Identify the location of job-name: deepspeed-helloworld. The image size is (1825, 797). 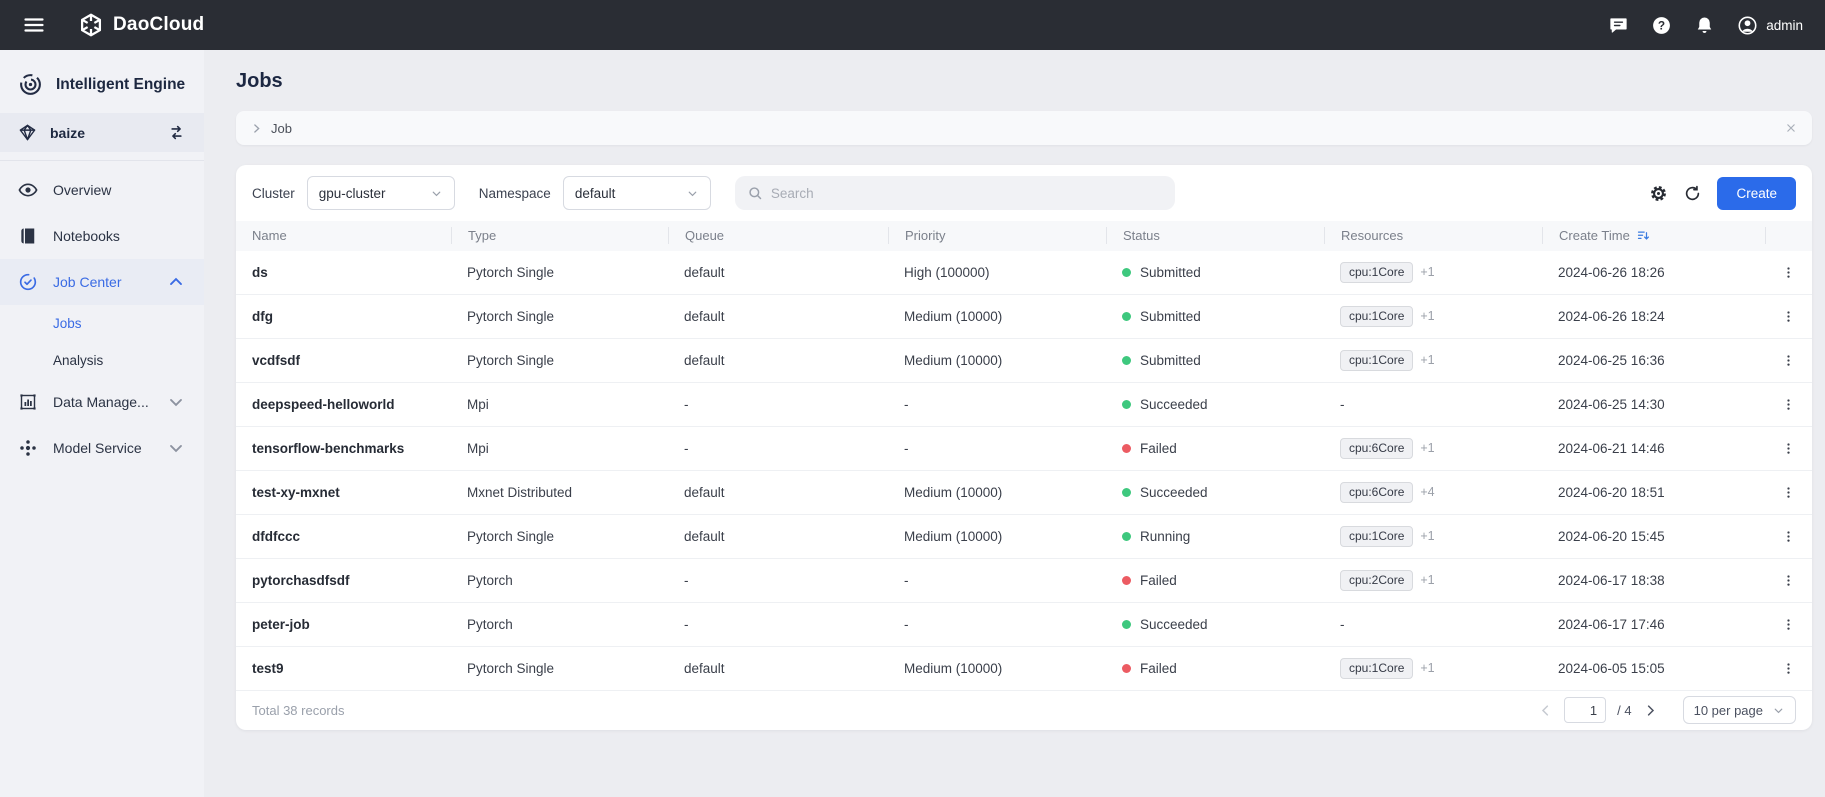
(323, 404).